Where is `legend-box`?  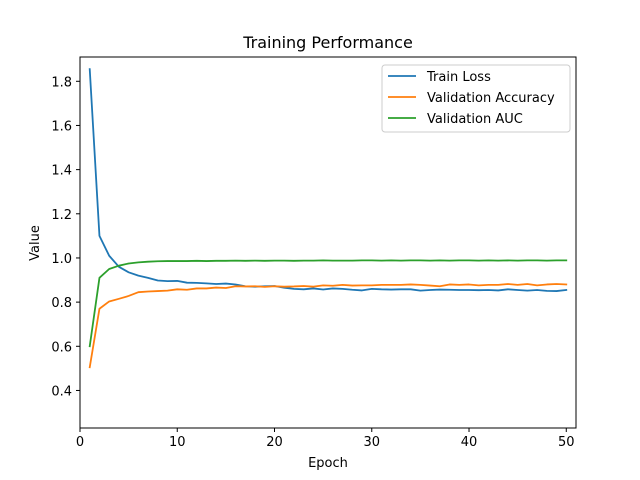
legend-box is located at coordinates (476, 98).